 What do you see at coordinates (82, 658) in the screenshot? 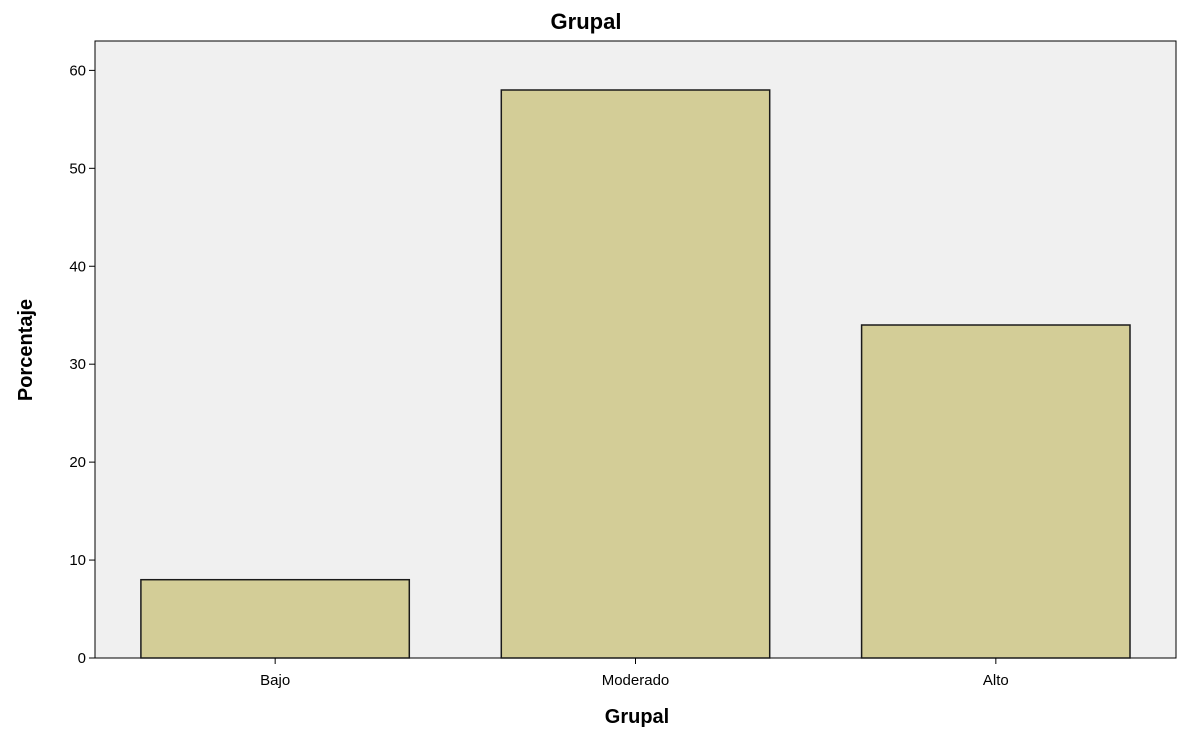
I see `y-tick-label: 0` at bounding box center [82, 658].